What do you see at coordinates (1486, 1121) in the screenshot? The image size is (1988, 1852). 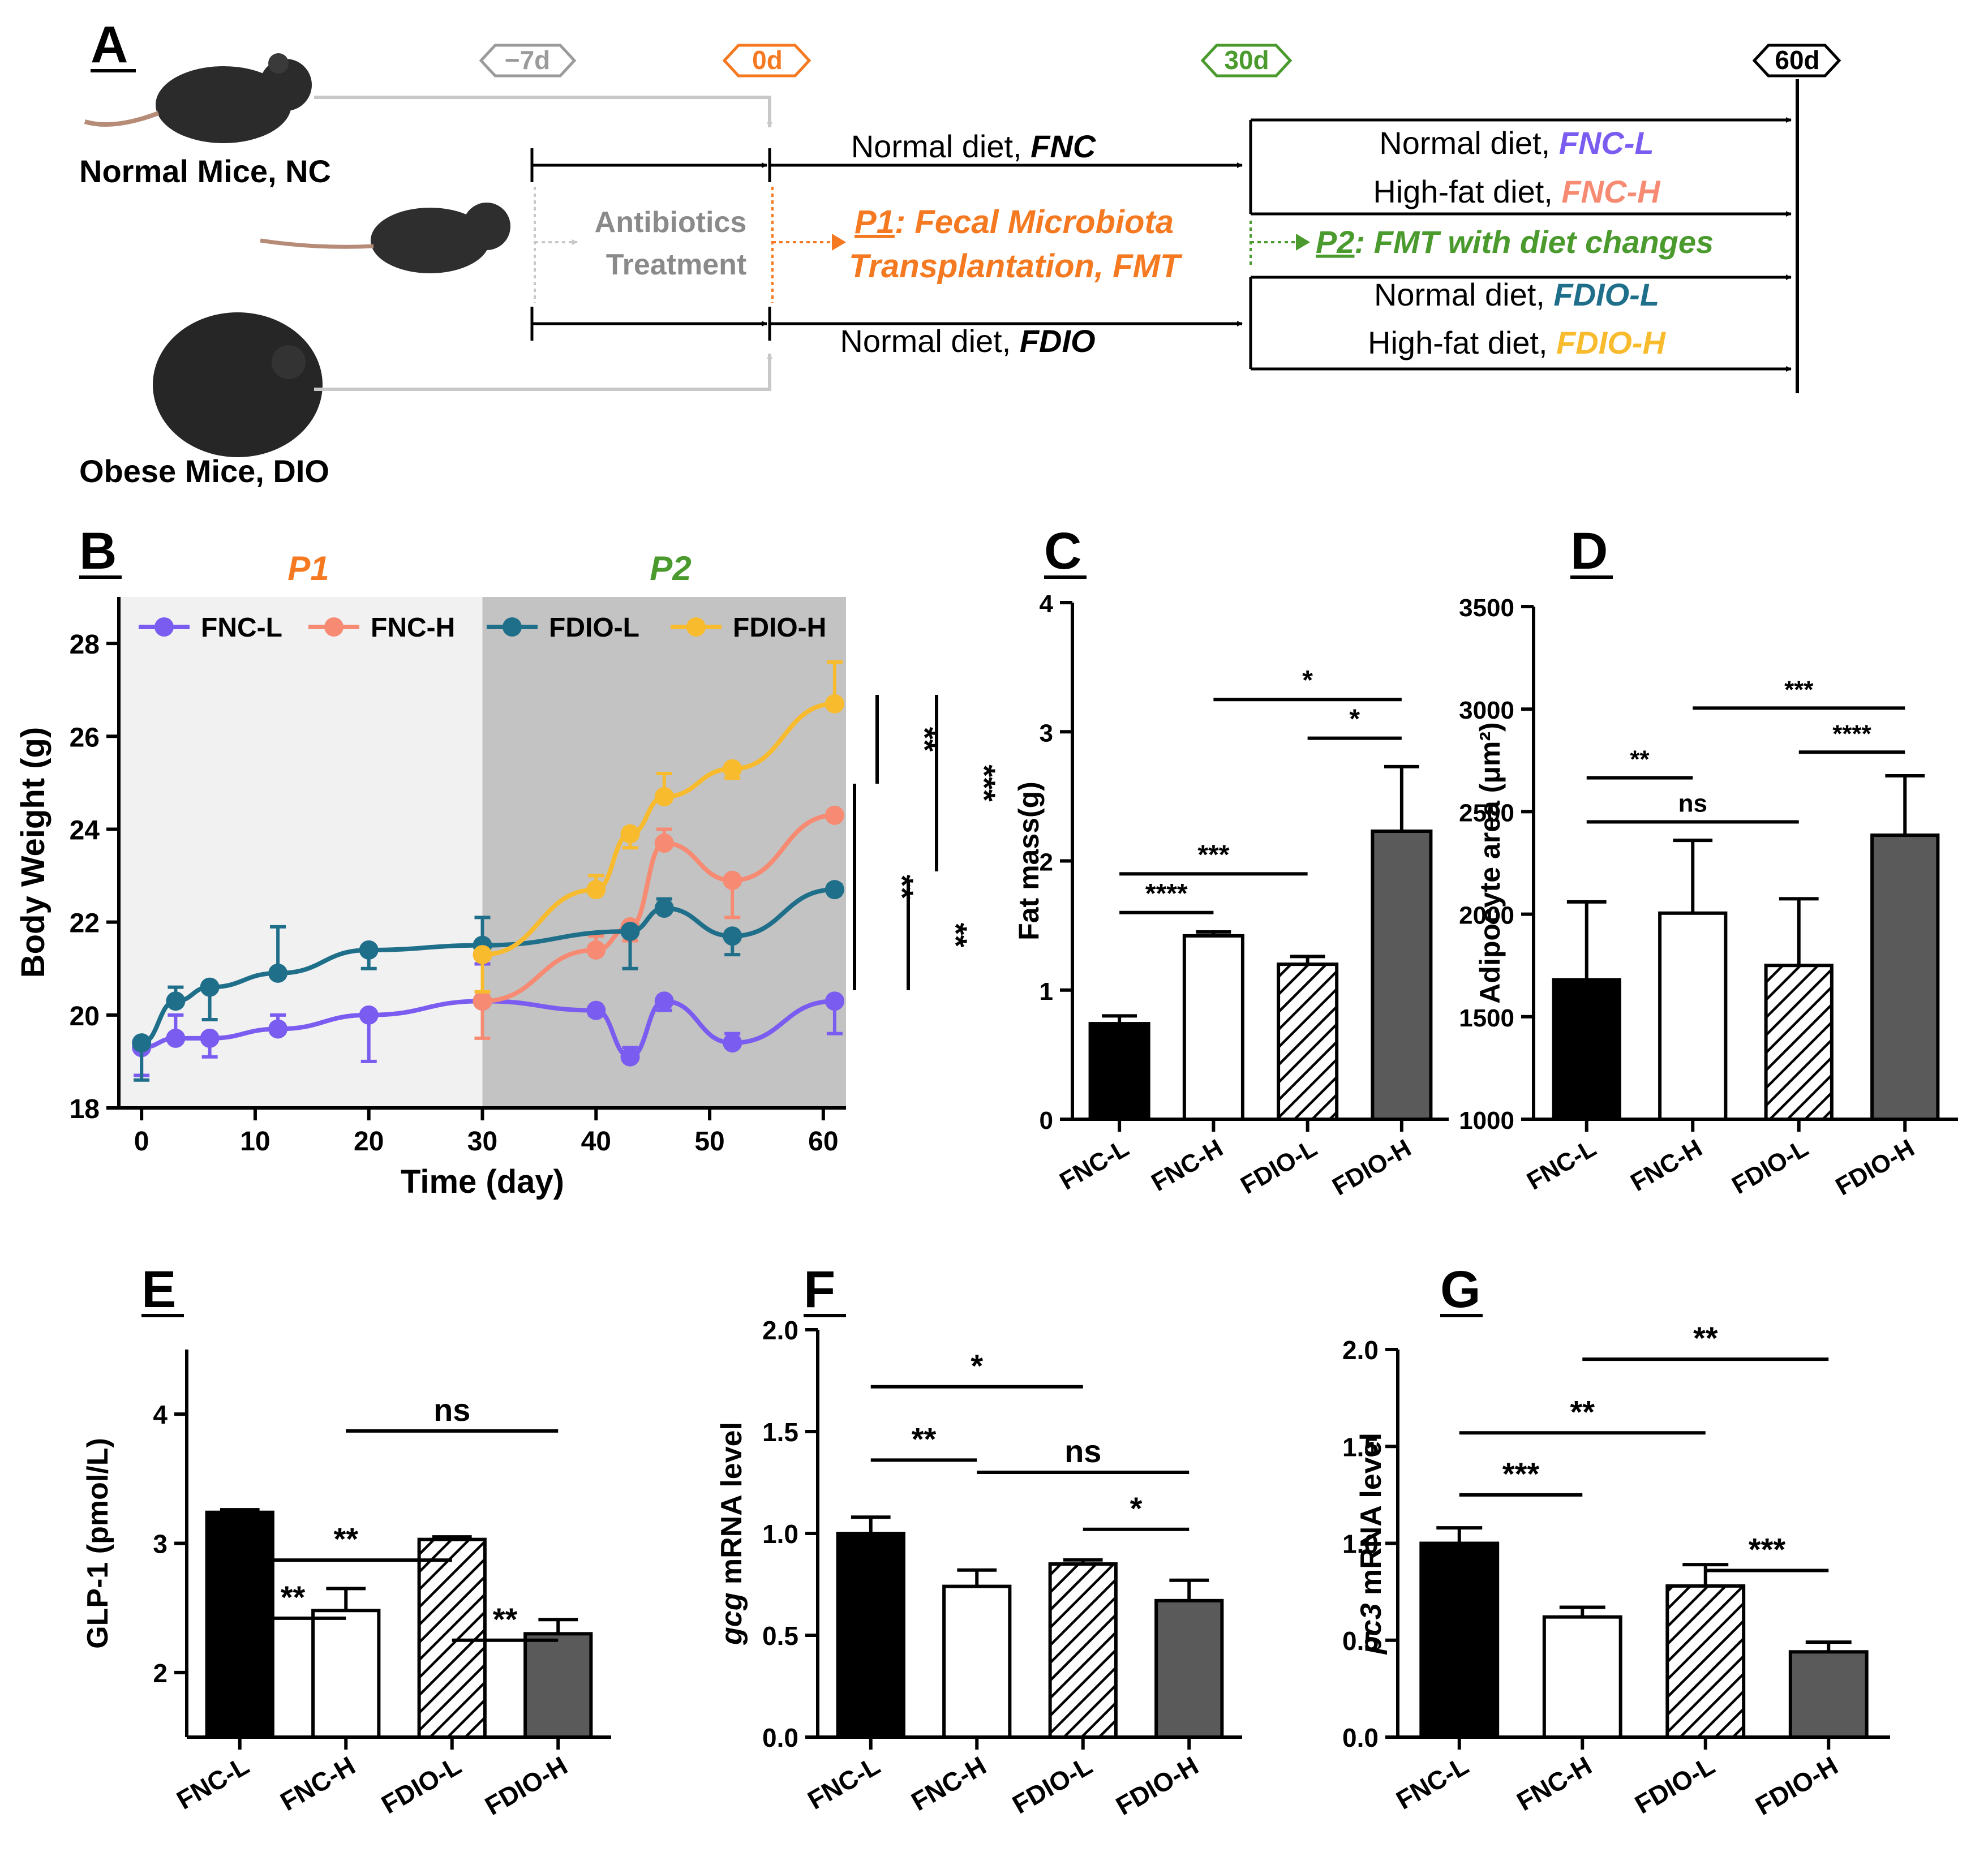 I see `y-tick-label: 1000` at bounding box center [1486, 1121].